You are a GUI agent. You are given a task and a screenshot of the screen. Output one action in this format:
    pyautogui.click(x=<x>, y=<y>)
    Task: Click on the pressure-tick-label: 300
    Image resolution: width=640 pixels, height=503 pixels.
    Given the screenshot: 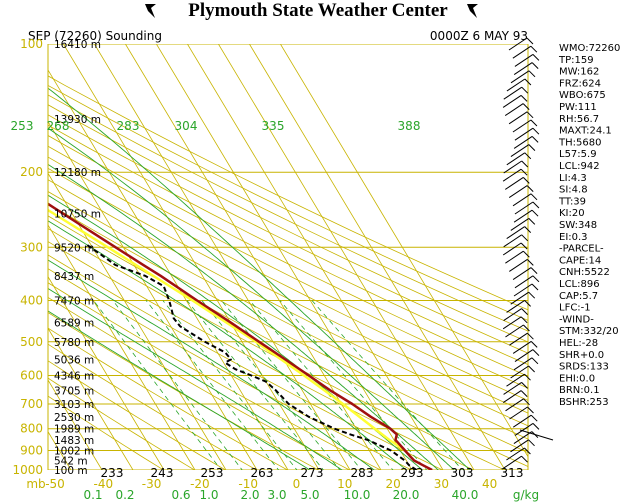 What is the action you would take?
    pyautogui.click(x=31, y=247)
    